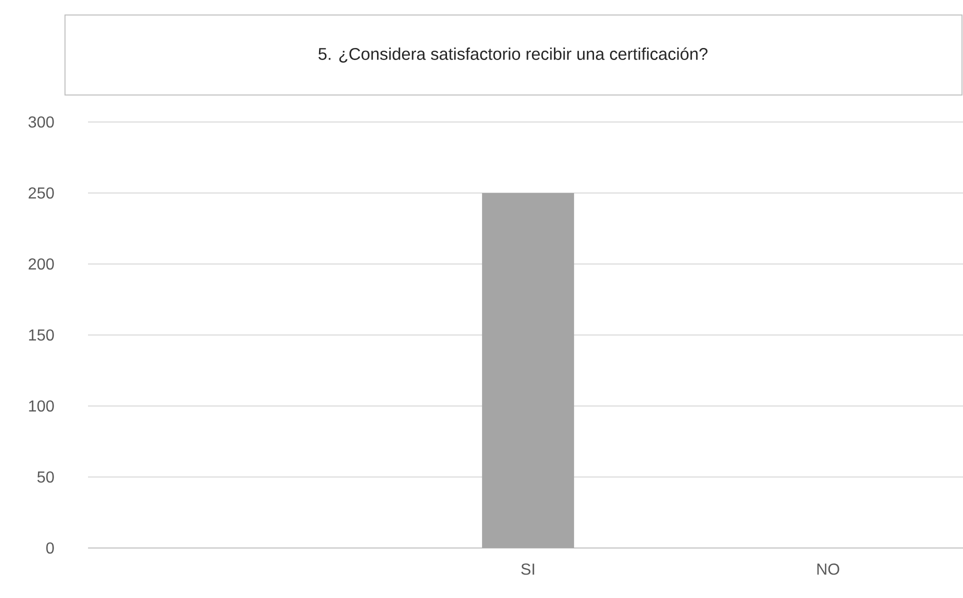 This screenshot has height=598, width=963. Describe the element at coordinates (41, 193) in the screenshot. I see `y-tick-label: 250` at that location.